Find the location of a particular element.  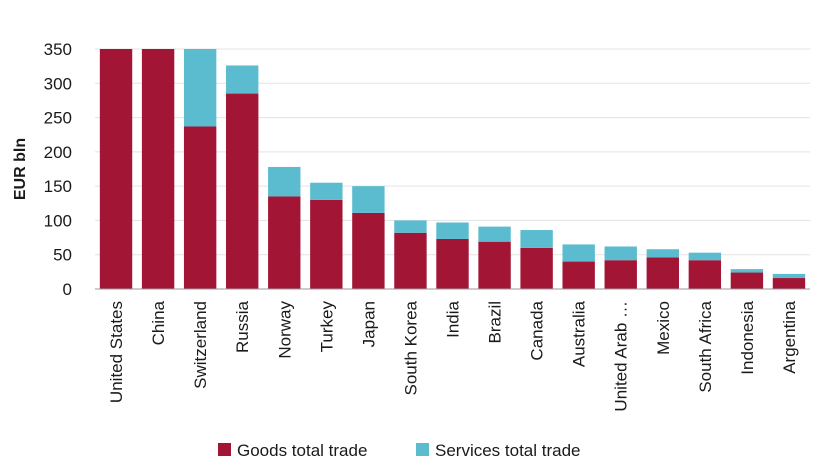

y-tick-label: 350 is located at coordinates (58, 49).